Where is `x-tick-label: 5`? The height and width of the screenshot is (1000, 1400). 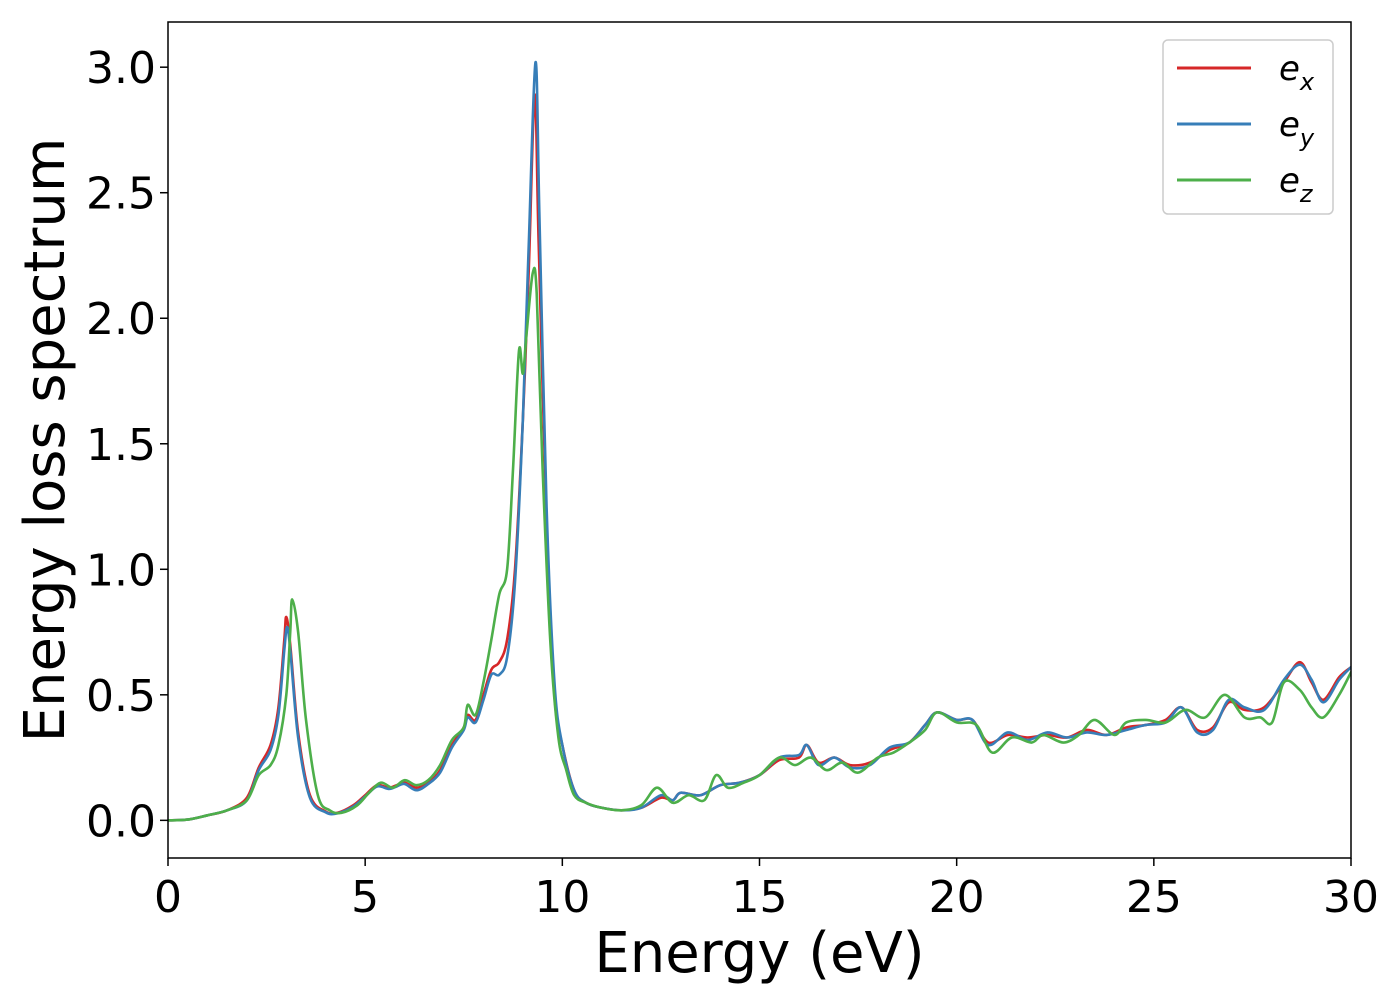 x-tick-label: 5 is located at coordinates (365, 897).